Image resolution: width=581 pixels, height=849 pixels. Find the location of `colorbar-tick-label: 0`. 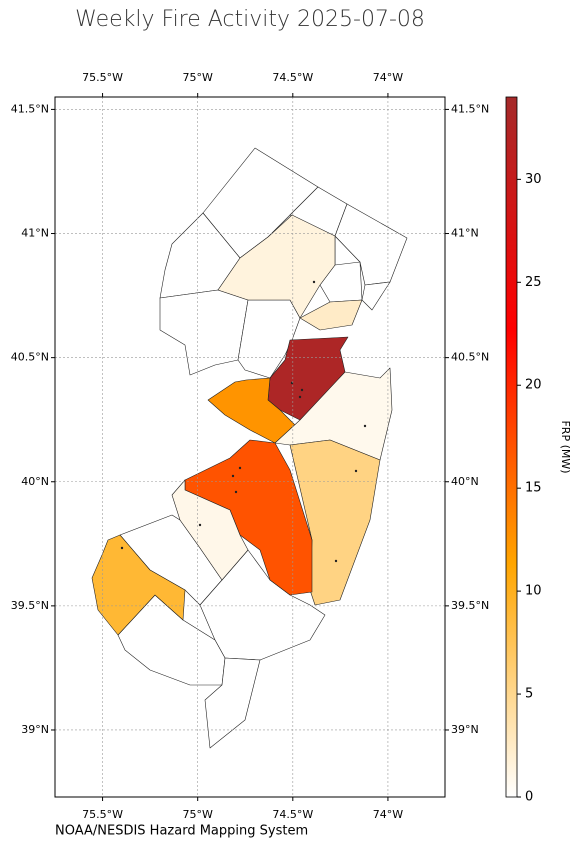

colorbar-tick-label: 0 is located at coordinates (529, 797).